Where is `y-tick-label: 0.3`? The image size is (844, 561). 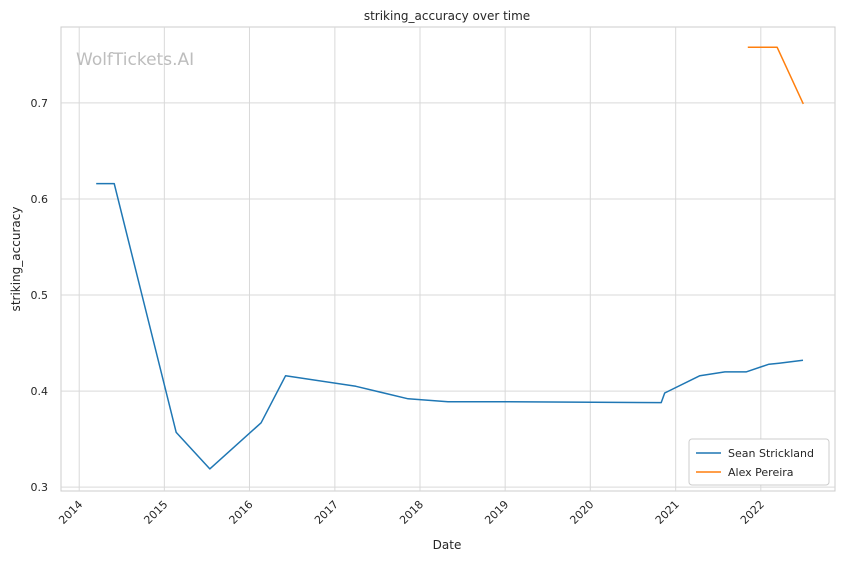
y-tick-label: 0.3 is located at coordinates (40, 487).